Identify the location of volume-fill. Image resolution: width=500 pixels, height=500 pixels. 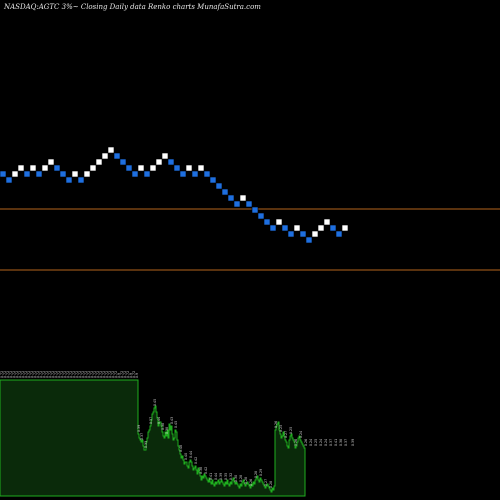
(153, 438).